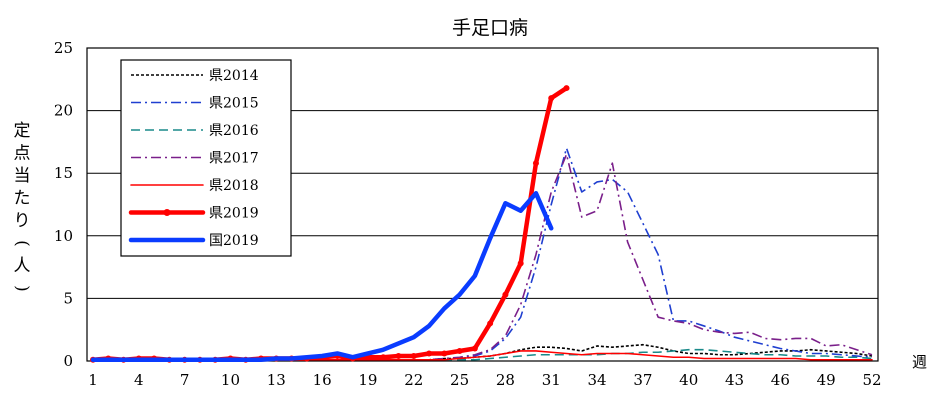 The height and width of the screenshot is (400, 928). Describe the element at coordinates (22, 221) in the screenshot. I see `y-axis-label-char: り` at that location.